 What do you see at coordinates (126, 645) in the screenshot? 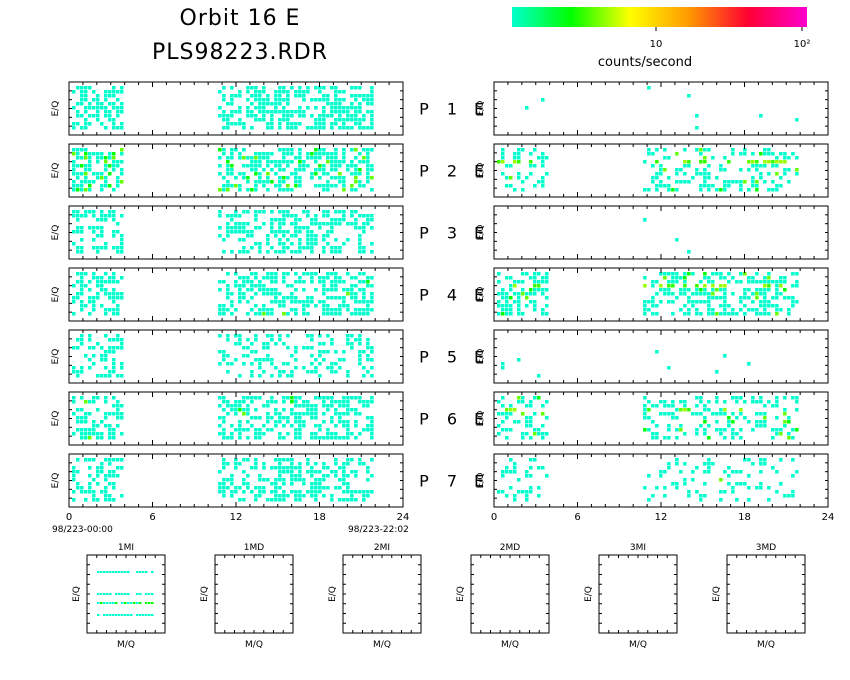
I see `mq-panel-xlabel: M/Q` at bounding box center [126, 645].